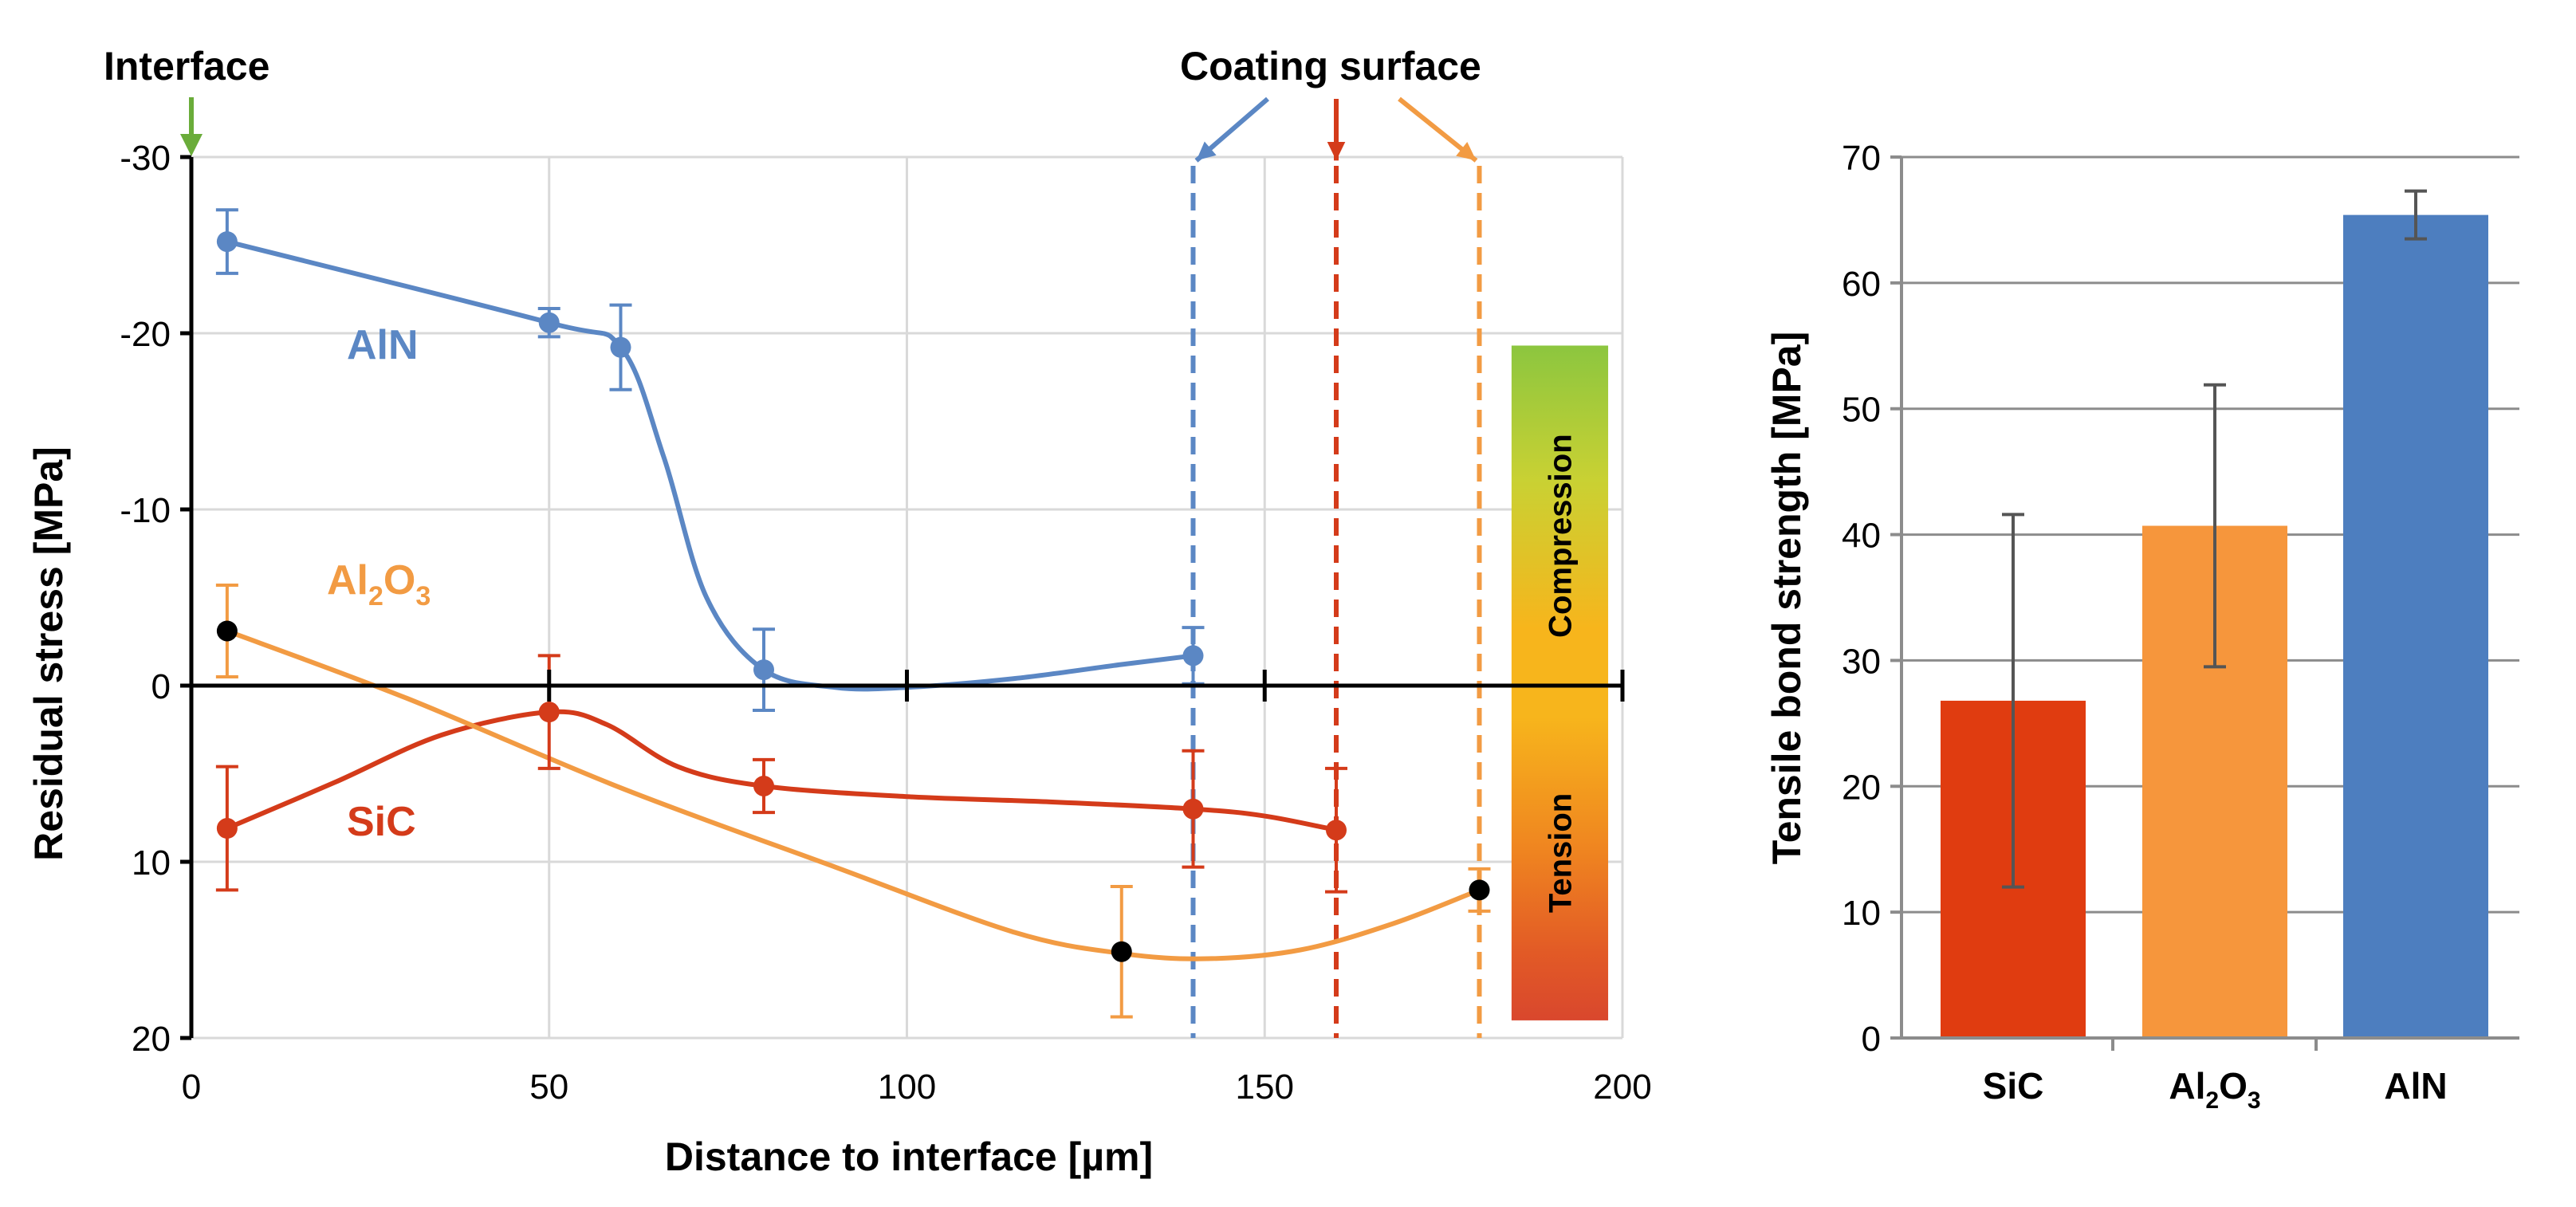  What do you see at coordinates (145, 510) in the screenshot?
I see `y-tick-label: -10` at bounding box center [145, 510].